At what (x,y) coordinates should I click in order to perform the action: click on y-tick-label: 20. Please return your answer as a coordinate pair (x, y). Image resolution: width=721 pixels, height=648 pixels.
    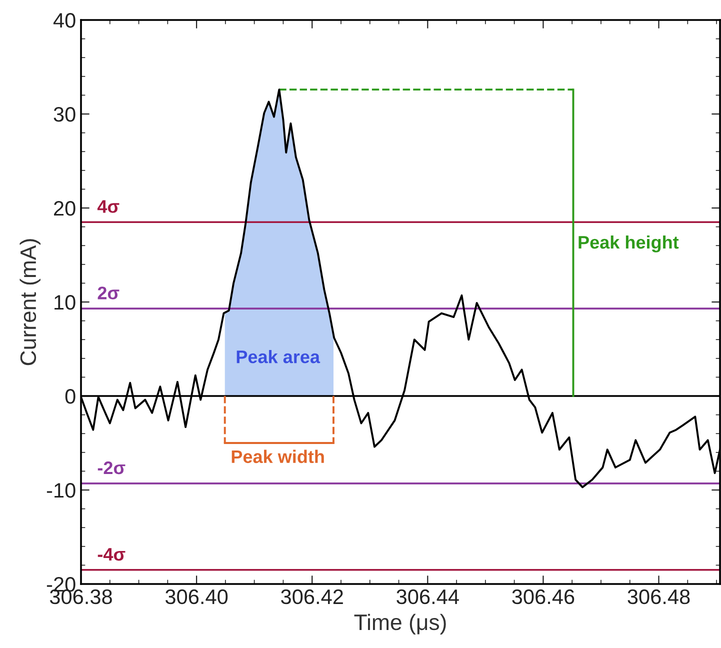
    Looking at the image, I should click on (65, 208).